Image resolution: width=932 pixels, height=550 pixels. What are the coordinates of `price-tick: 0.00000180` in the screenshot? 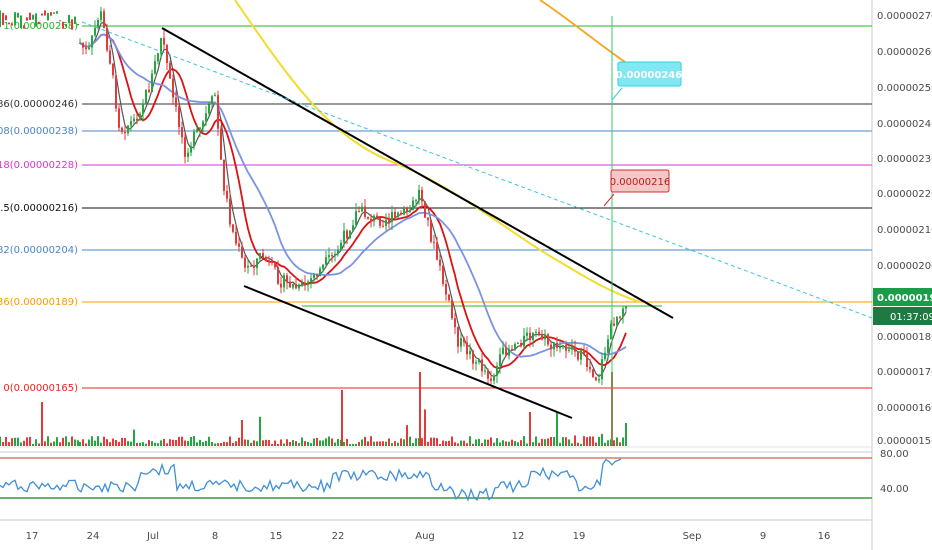 It's located at (904, 337).